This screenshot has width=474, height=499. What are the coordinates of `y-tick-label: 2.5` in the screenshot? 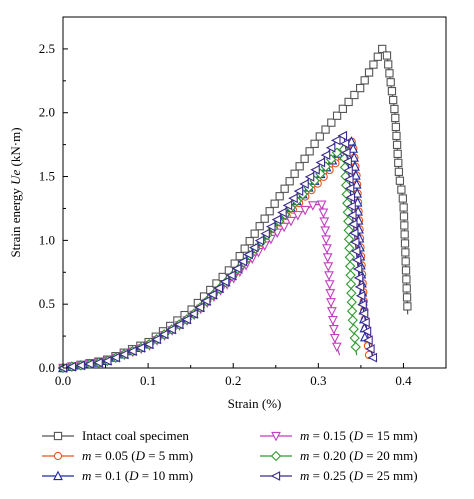 It's located at (47, 48).